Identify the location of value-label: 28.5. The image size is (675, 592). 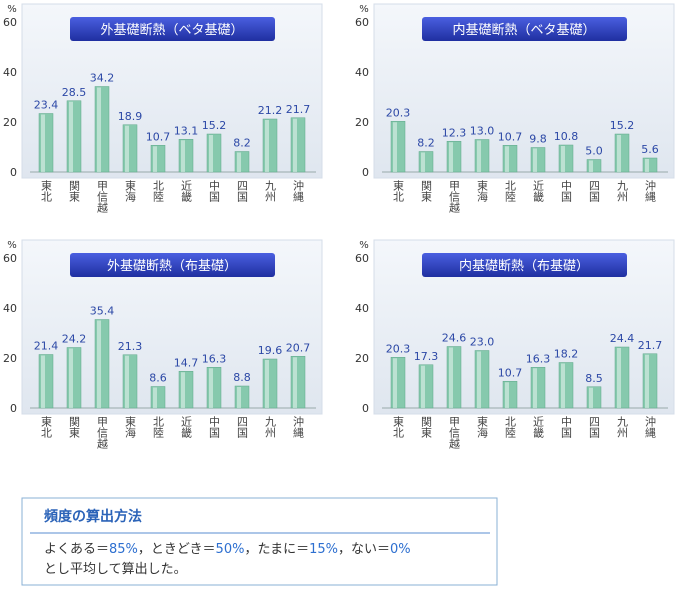
(74, 92).